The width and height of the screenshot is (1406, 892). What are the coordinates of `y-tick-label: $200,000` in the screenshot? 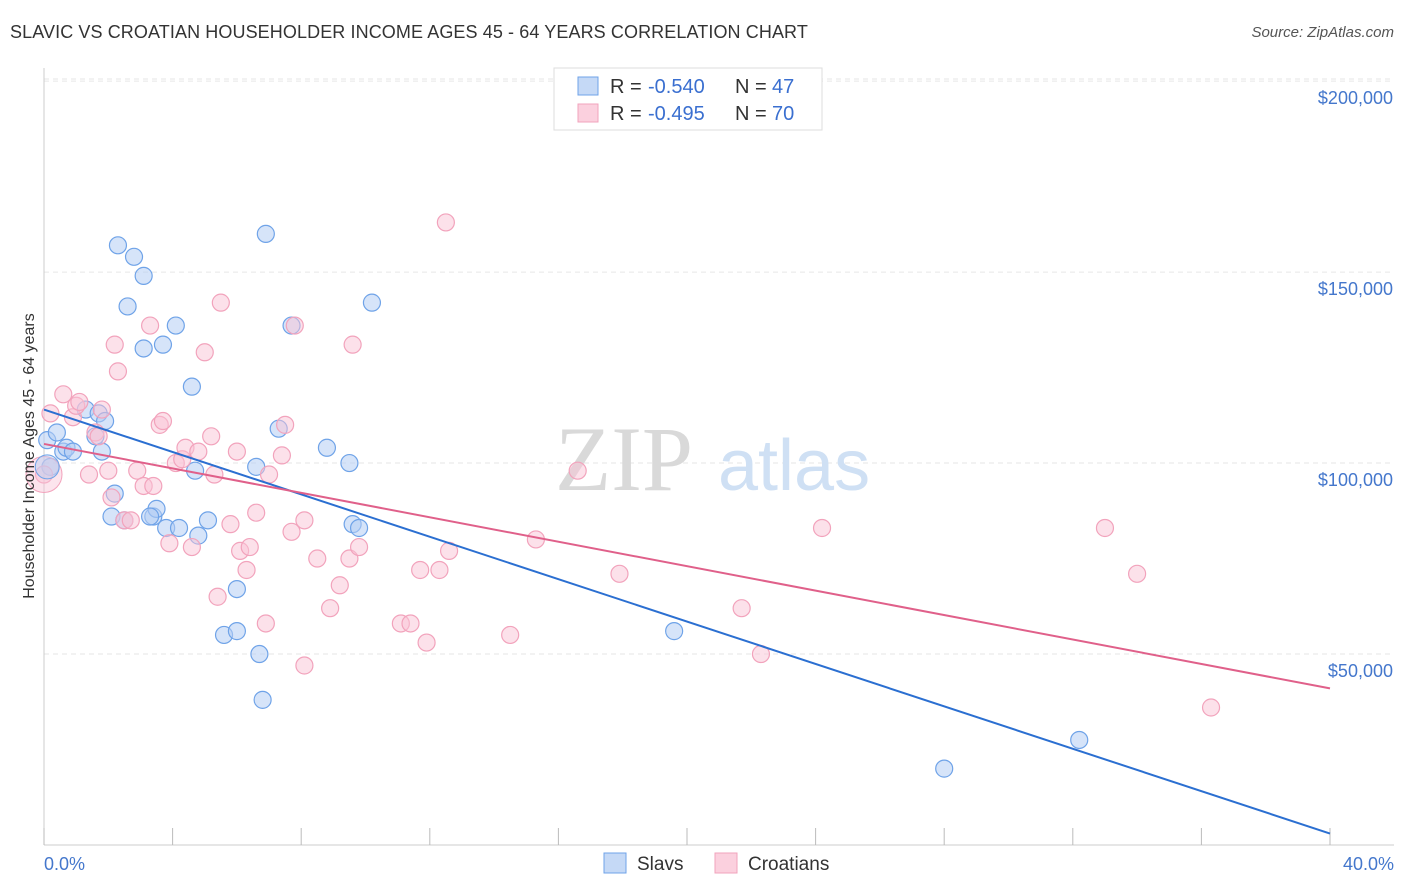 It's located at (1355, 98).